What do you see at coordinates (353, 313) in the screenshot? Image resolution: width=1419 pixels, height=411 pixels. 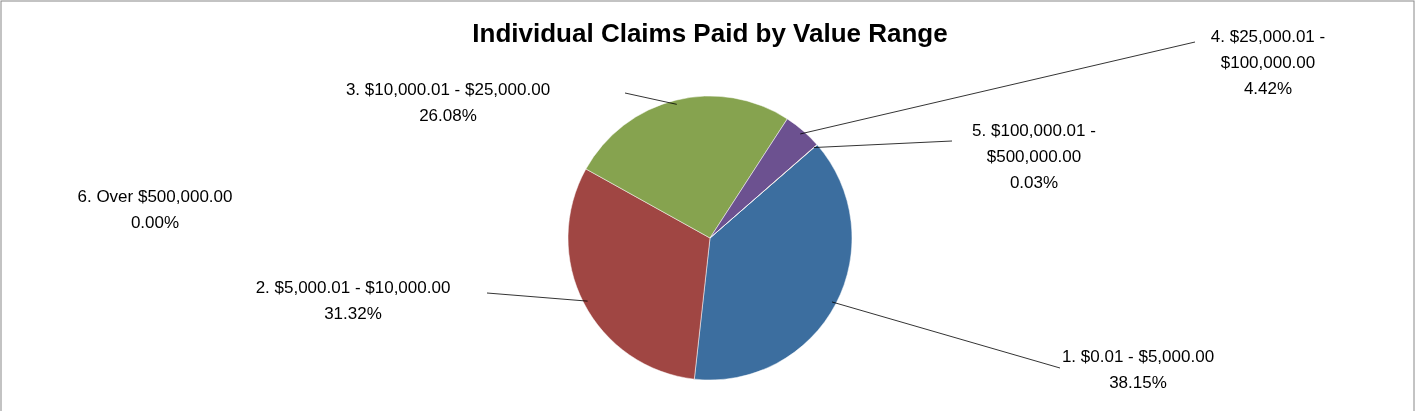 I see `data-label: 31.32%` at bounding box center [353, 313].